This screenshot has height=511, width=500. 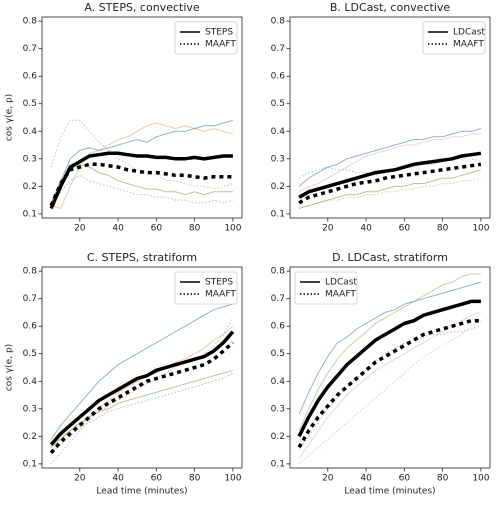 What do you see at coordinates (390, 7) in the screenshot?
I see `panel-title: B. LDCast, convective` at bounding box center [390, 7].